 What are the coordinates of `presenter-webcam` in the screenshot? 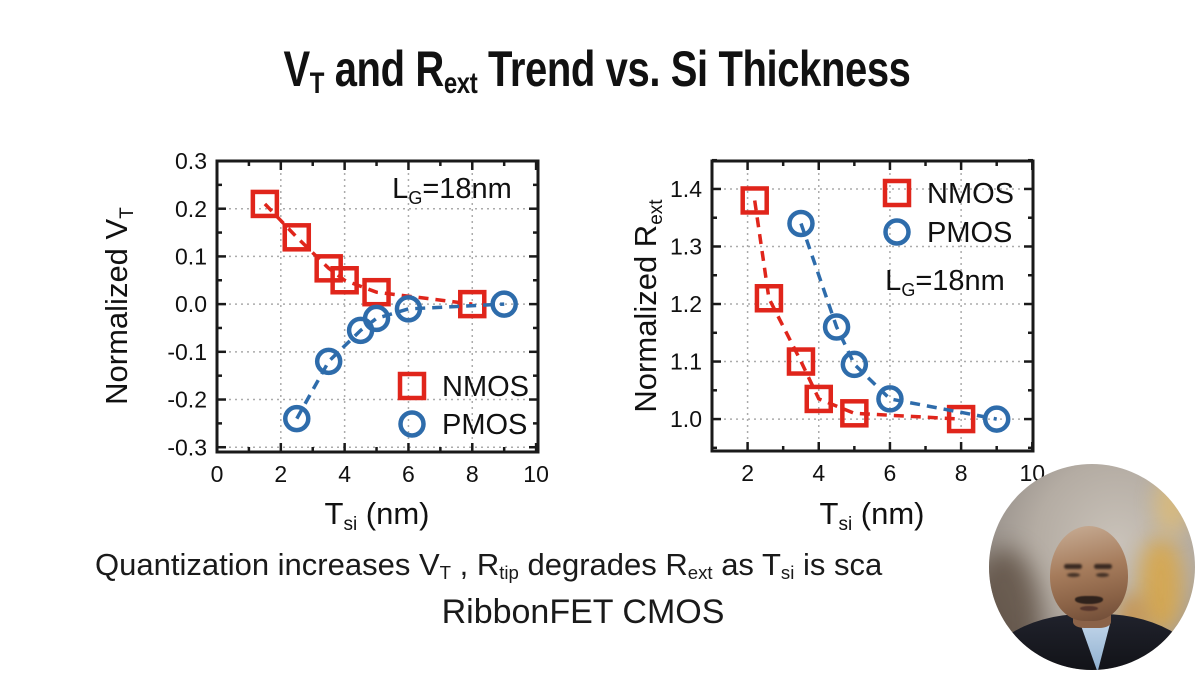 It's located at (1092, 567).